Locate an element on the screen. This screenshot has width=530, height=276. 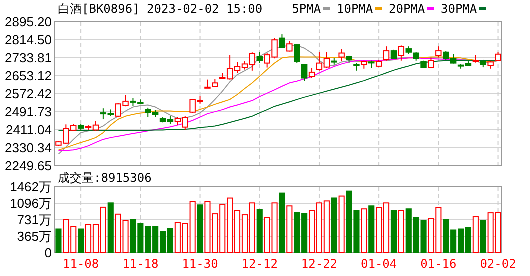
y-tick-label: 365万 is located at coordinates (34, 236).